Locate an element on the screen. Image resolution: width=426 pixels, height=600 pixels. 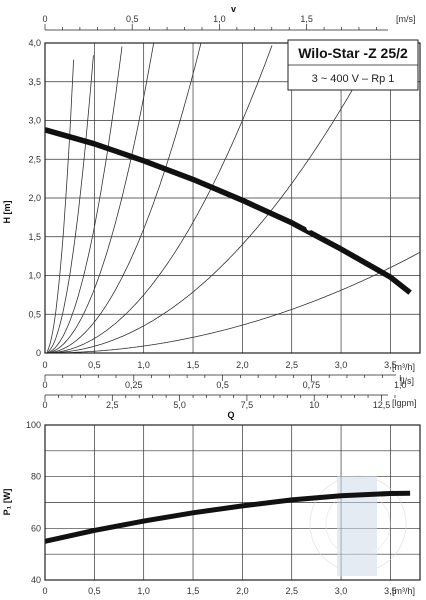
head-x-tick-label: 2,5 is located at coordinates (291, 365).